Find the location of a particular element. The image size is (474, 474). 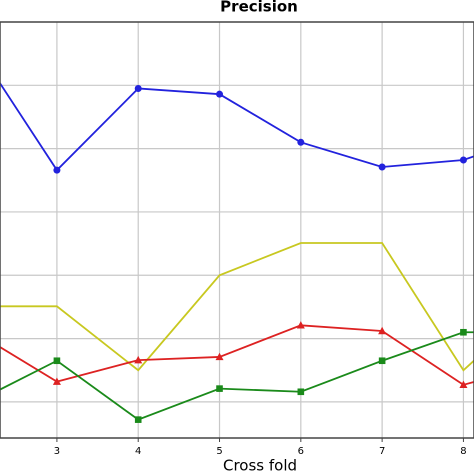

x-tick-label: 4 is located at coordinates (138, 451).